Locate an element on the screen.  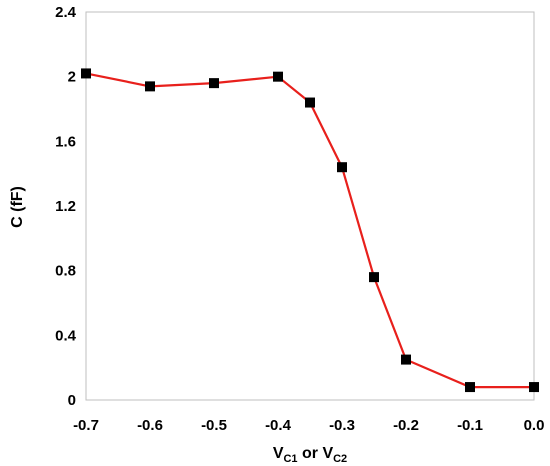
x-tick-label: -0.3 is located at coordinates (342, 425).